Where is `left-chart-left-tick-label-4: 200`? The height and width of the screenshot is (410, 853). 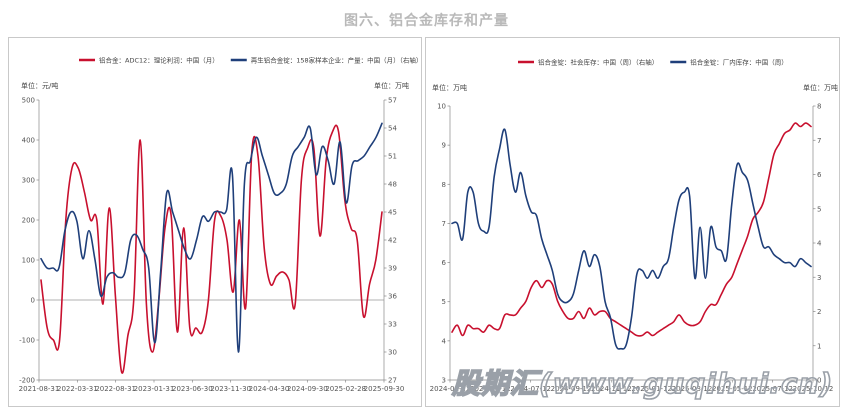 left-chart-left-tick-label-4: 200 is located at coordinates (28, 221).